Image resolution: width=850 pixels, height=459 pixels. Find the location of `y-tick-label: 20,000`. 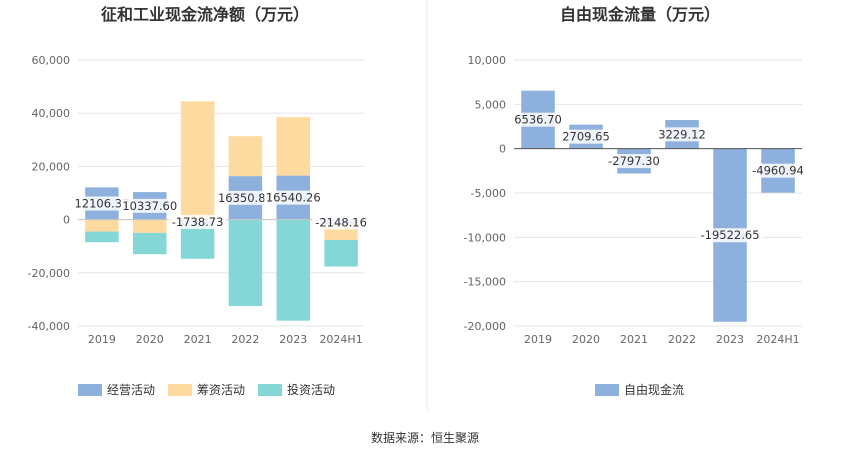

y-tick-label: 20,000 is located at coordinates (51, 166).